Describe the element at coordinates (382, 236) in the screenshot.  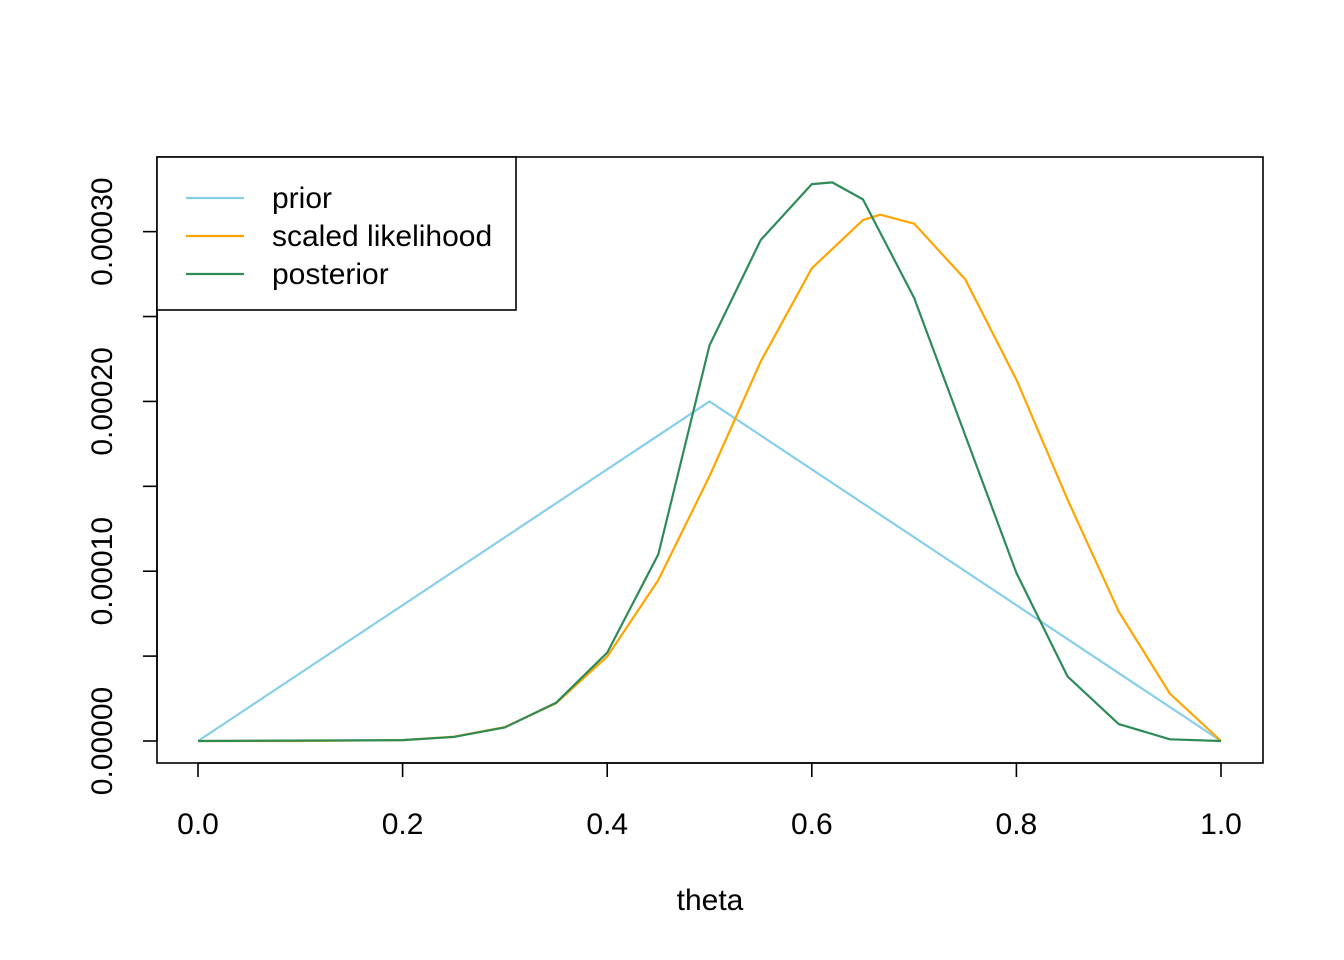
I see `legend-label: scaled likelihood` at that location.